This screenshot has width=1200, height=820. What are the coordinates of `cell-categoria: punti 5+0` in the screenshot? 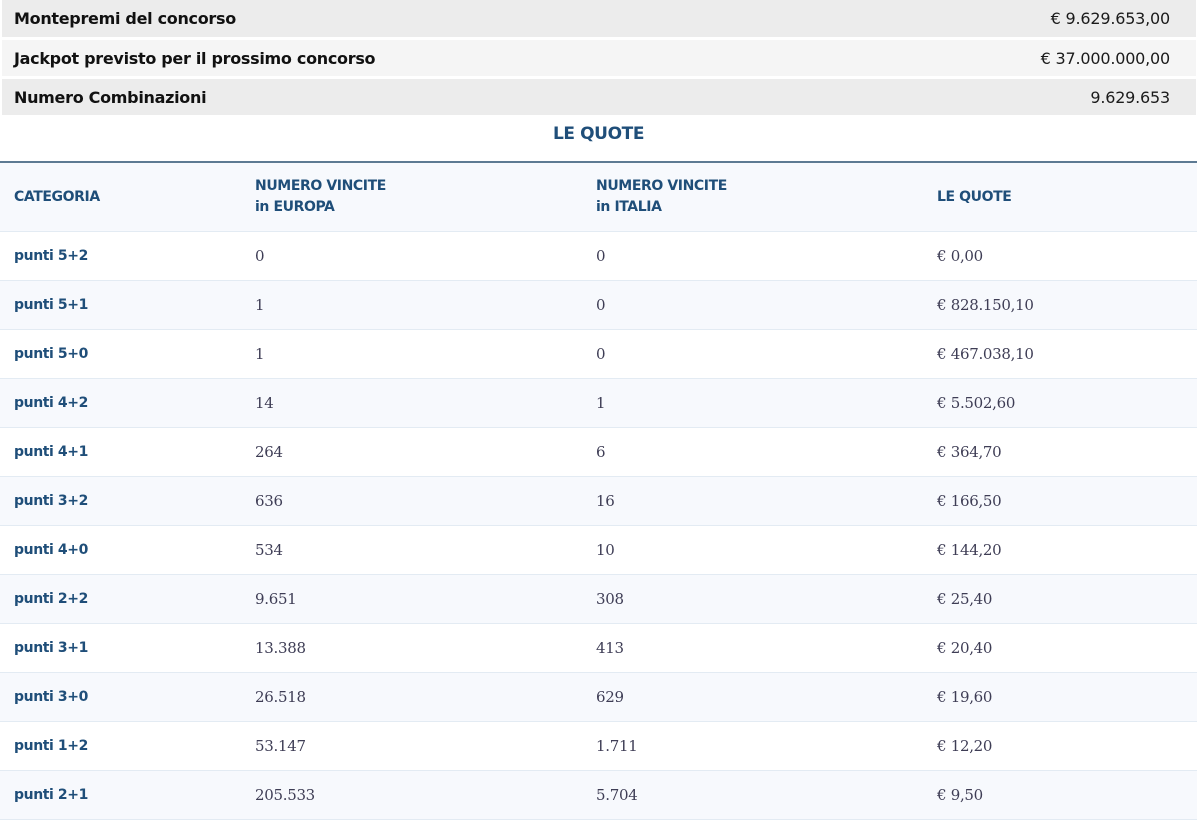 It's located at (51, 354).